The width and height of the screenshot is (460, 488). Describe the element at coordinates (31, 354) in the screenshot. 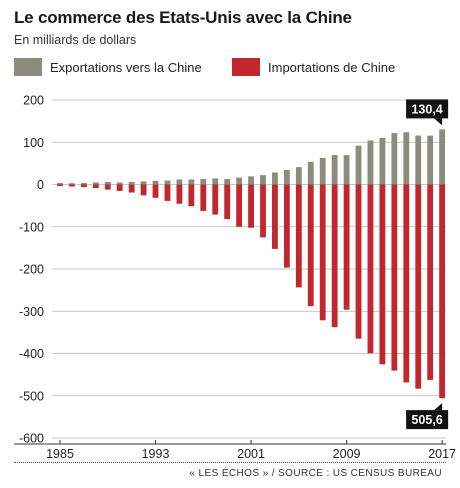

I see `y-tick-label: -400` at that location.